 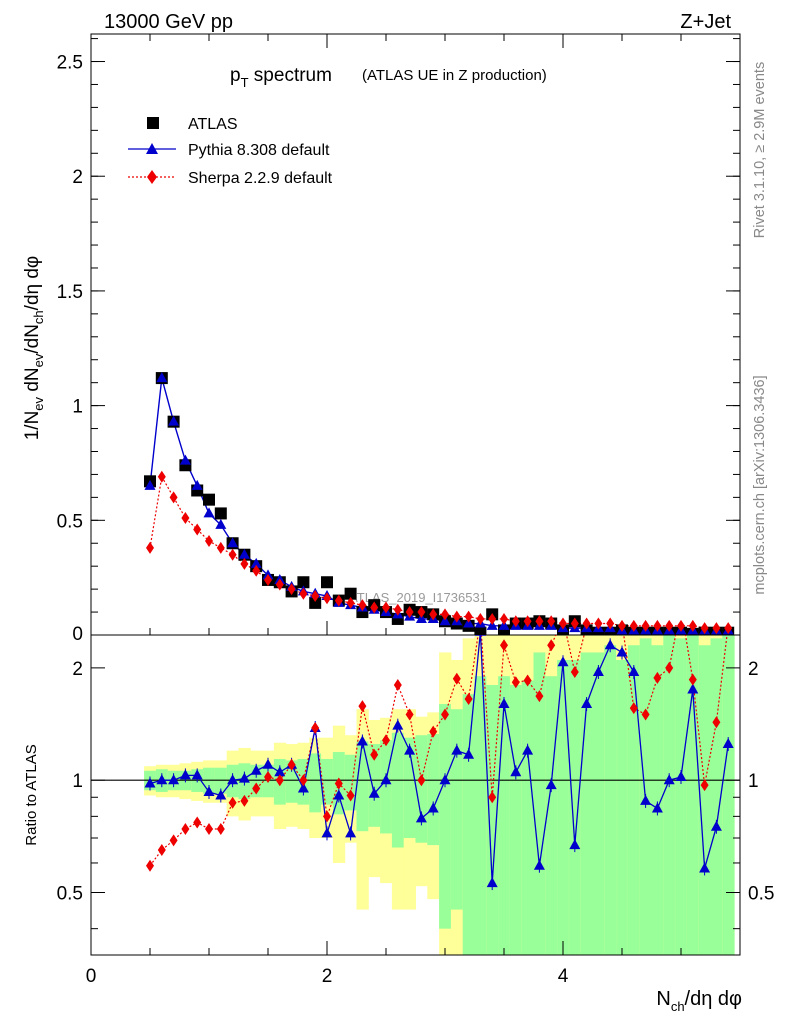 I want to click on main-y-tick-label: 1.5, so click(x=70, y=292).